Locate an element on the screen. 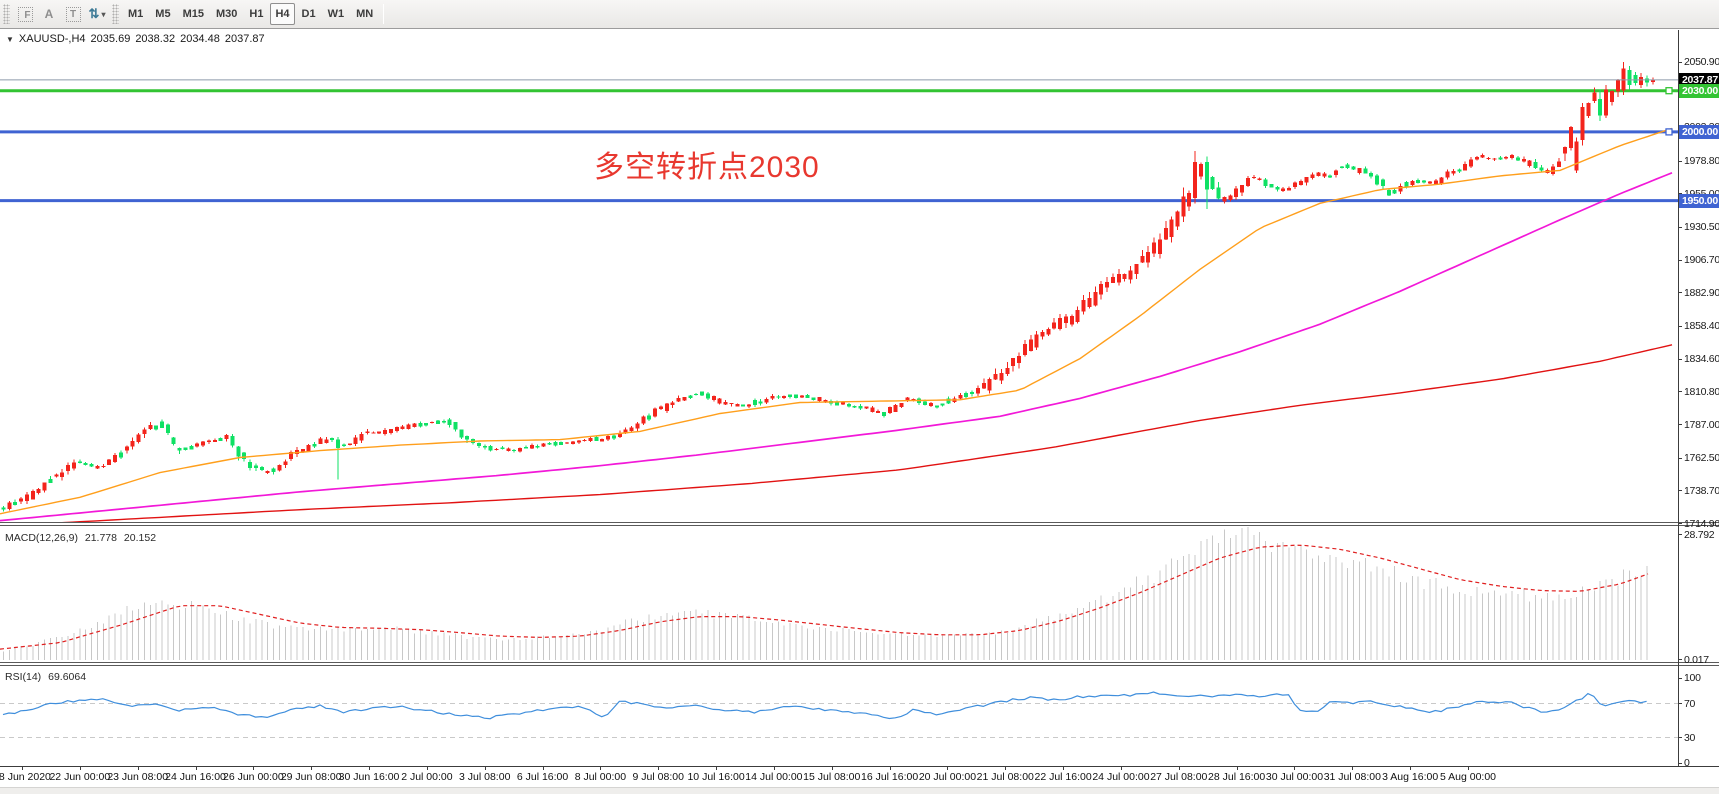 The width and height of the screenshot is (1719, 794). macd-main-value: 21.778 is located at coordinates (100, 538).